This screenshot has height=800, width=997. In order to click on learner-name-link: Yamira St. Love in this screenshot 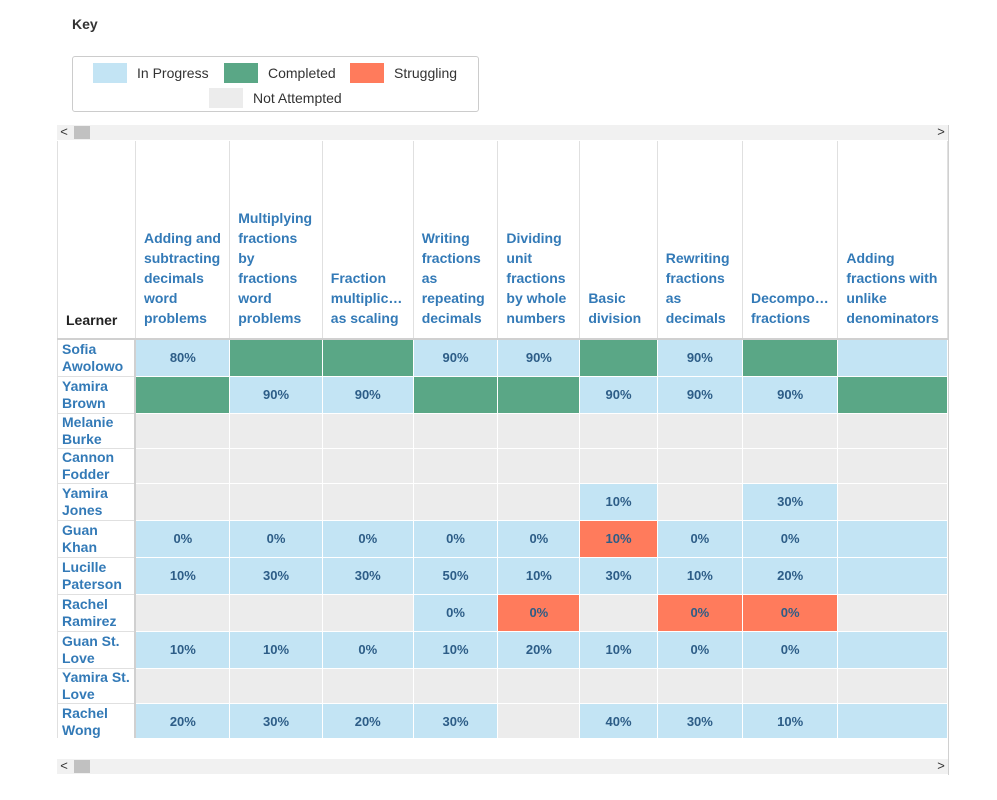, I will do `click(96, 685)`.